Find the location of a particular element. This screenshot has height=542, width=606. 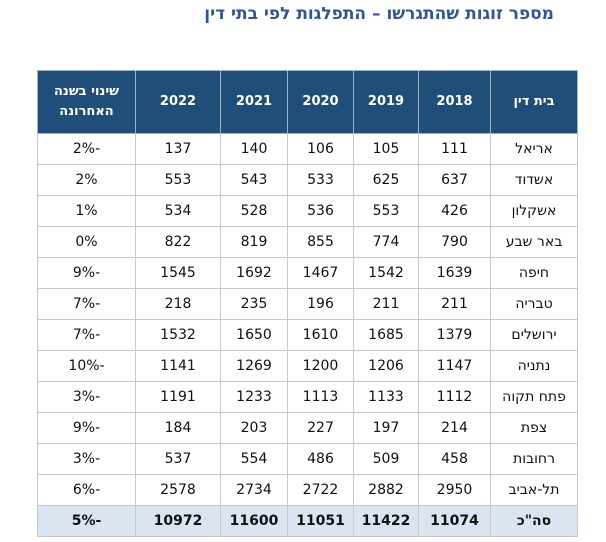

cell: 534 is located at coordinates (178, 211).